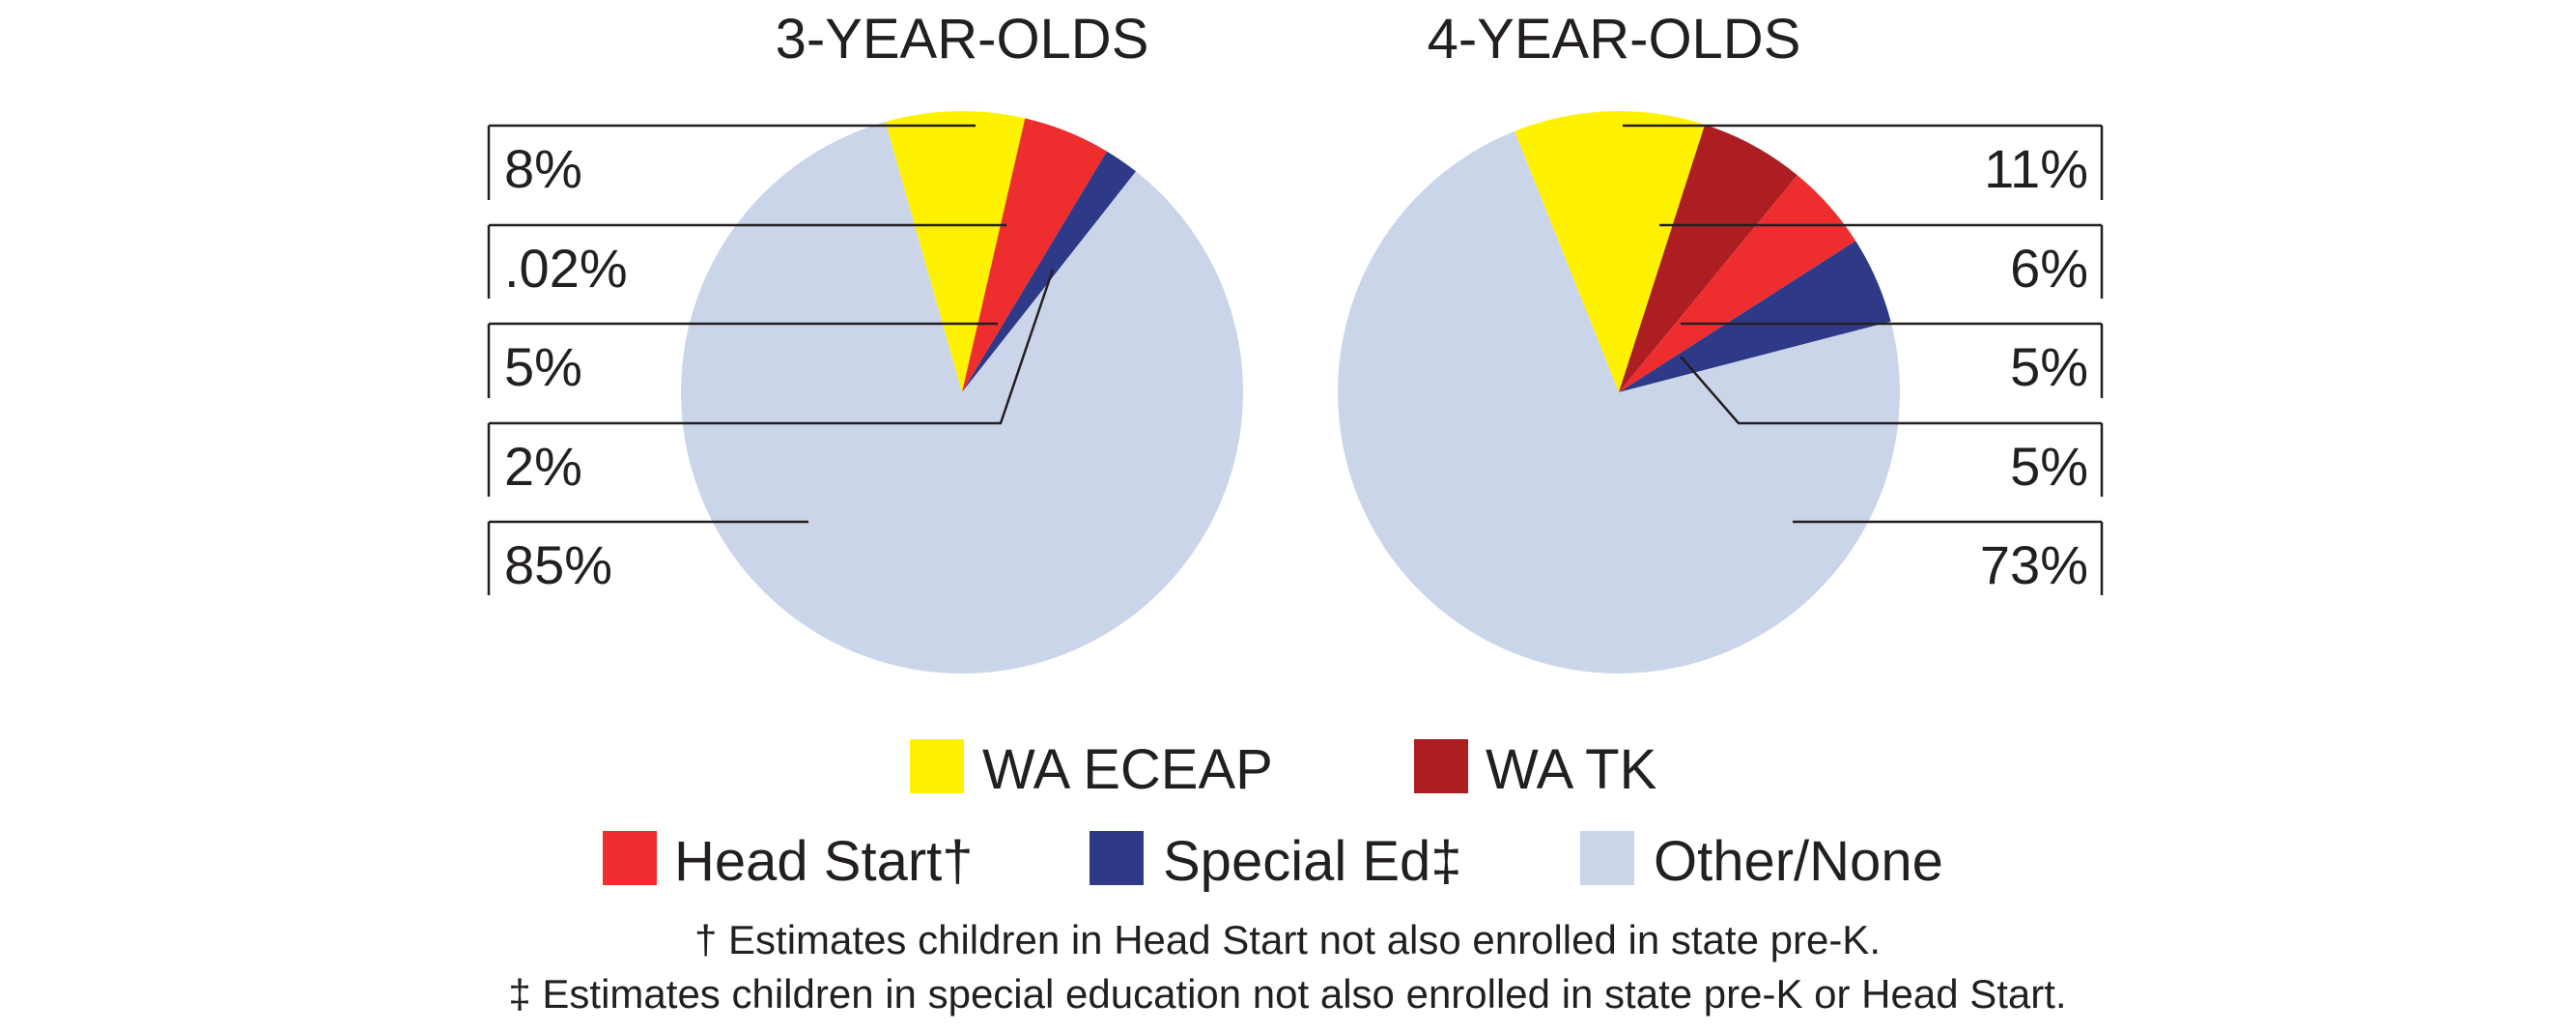 This screenshot has height=1032, width=2576. I want to click on legend-item-special-ed: Special Ed‡, so click(1276, 862).